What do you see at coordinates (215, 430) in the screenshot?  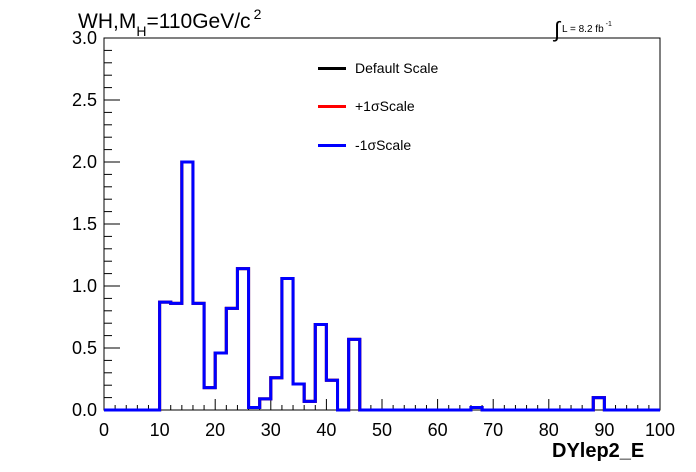 I see `x-tick-label: 20` at bounding box center [215, 430].